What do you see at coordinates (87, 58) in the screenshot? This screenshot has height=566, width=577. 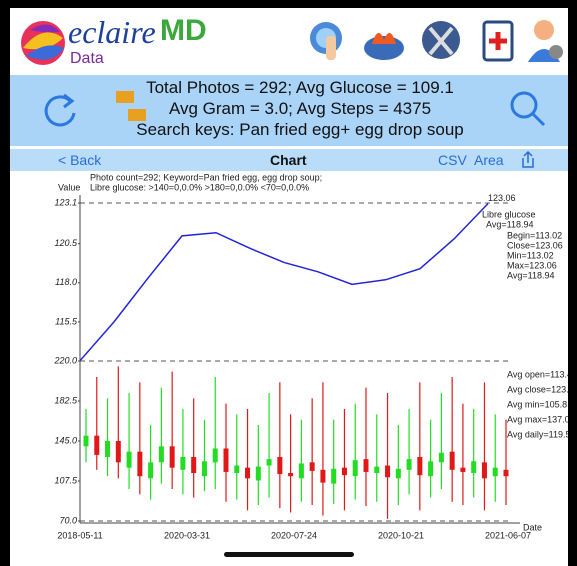 I see `logo-sub: Data` at bounding box center [87, 58].